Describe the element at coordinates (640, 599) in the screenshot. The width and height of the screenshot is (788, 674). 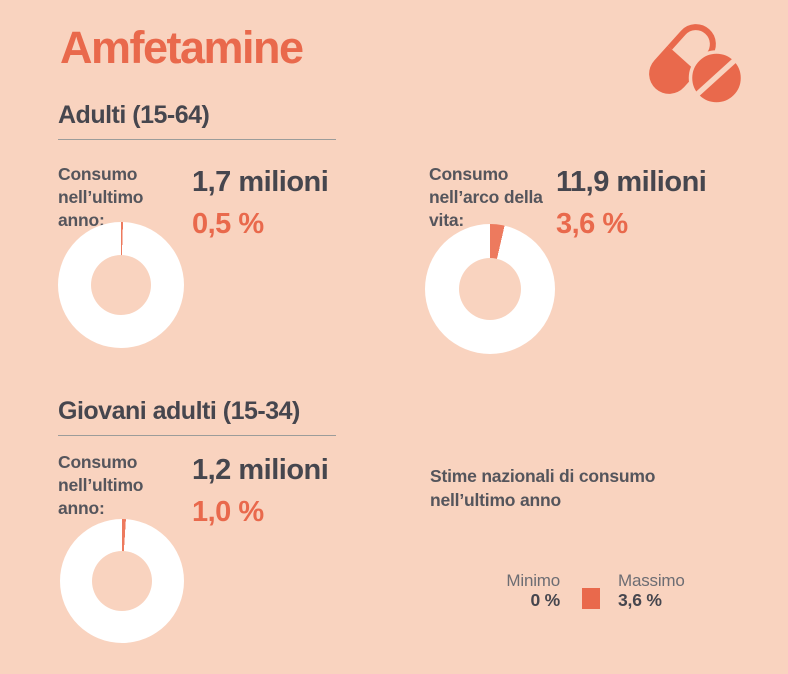
I see `legend-max-value: 3,6 %` at that location.